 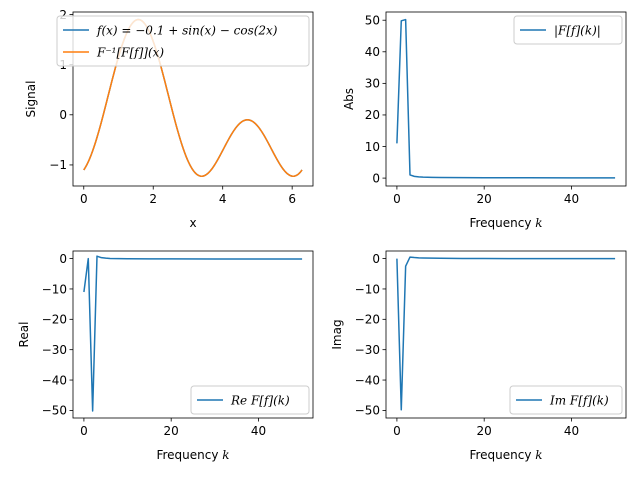 I want to click on y-axis-label: Signal, so click(x=31, y=99).